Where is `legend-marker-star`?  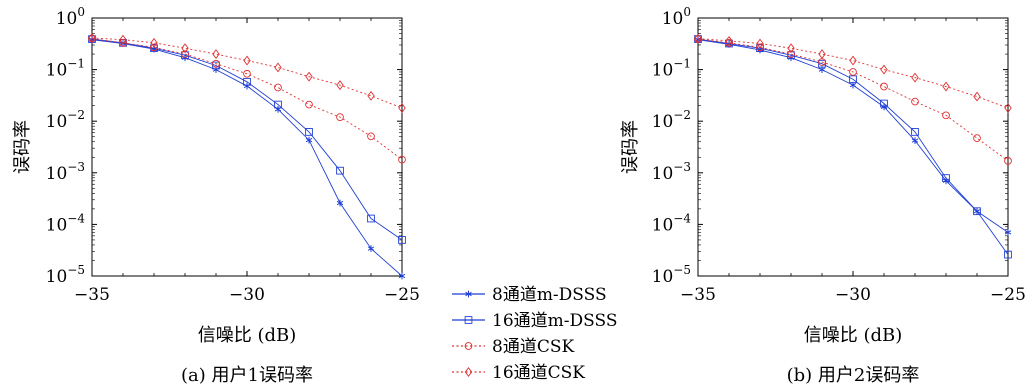 legend-marker-star is located at coordinates (468, 294).